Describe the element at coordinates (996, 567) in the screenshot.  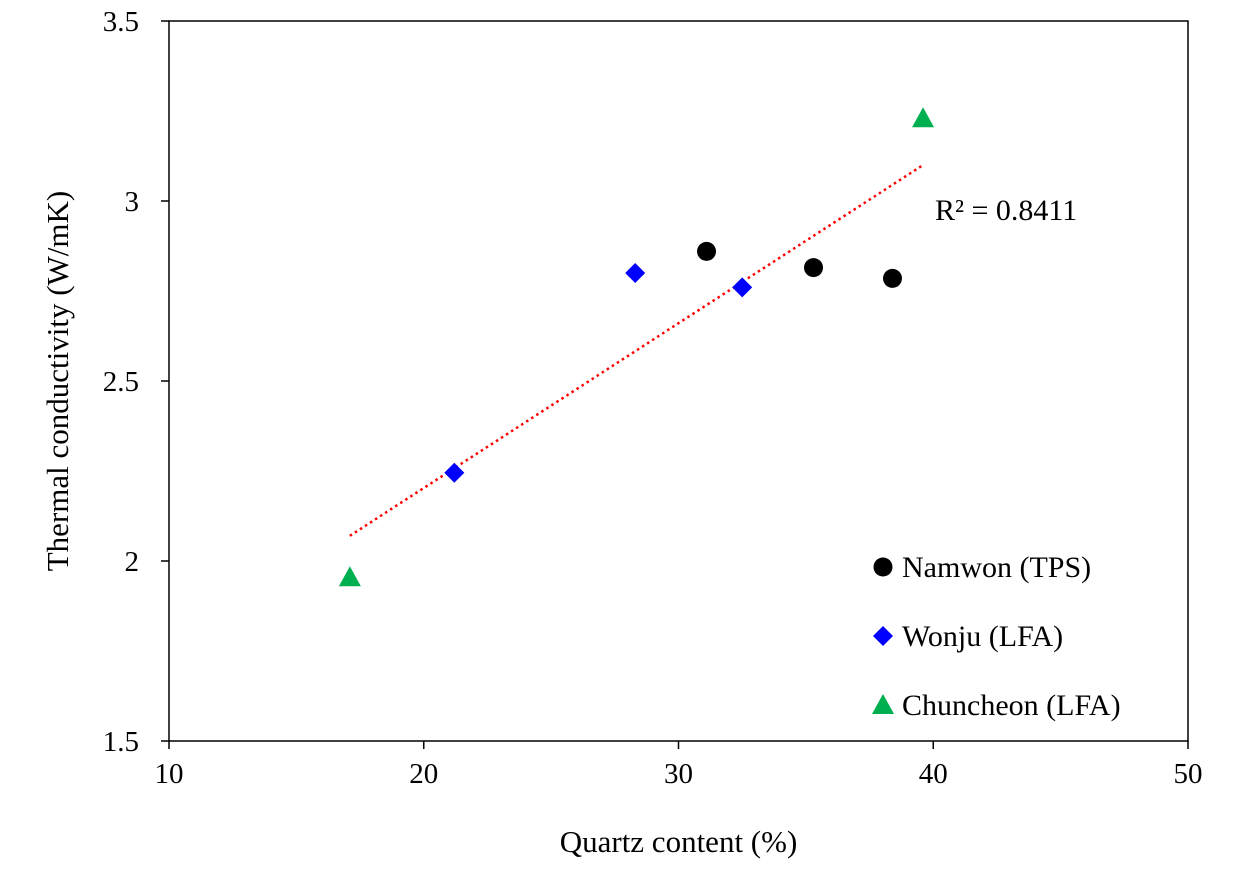
I see `legend-label-namwon: Namwon (TPS)` at that location.